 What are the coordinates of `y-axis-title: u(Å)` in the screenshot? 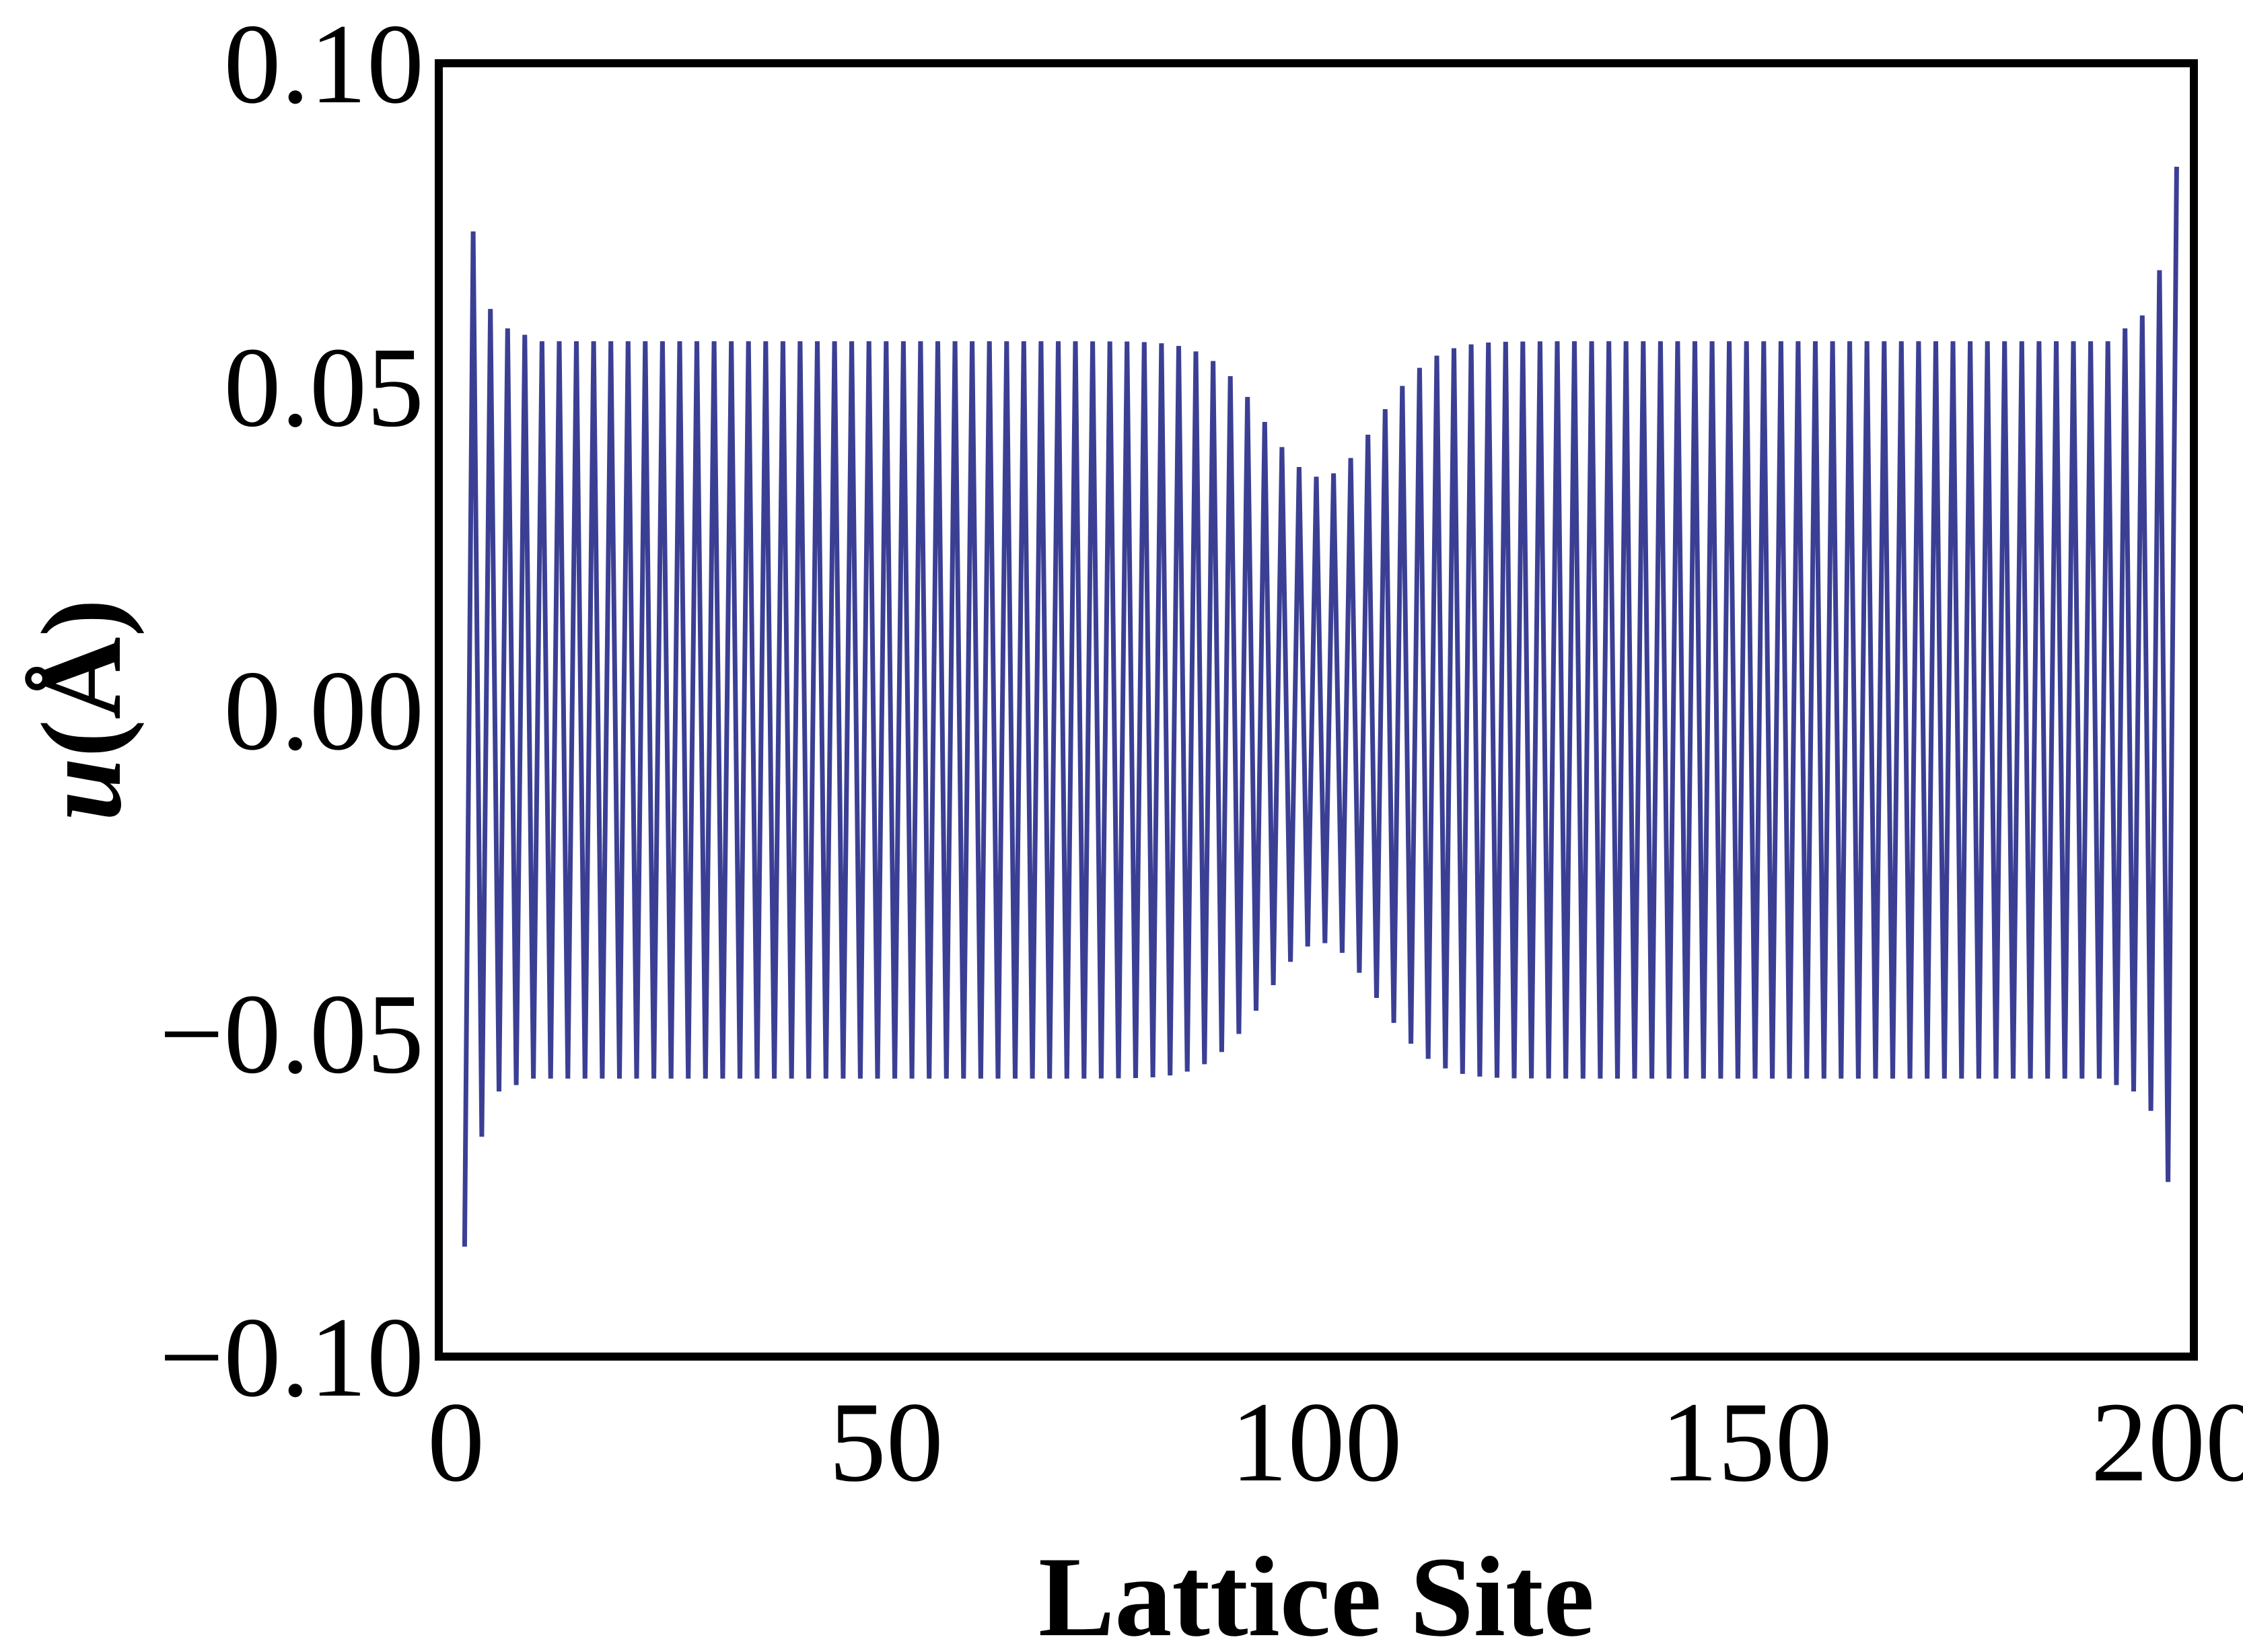 It's located at (81, 710).